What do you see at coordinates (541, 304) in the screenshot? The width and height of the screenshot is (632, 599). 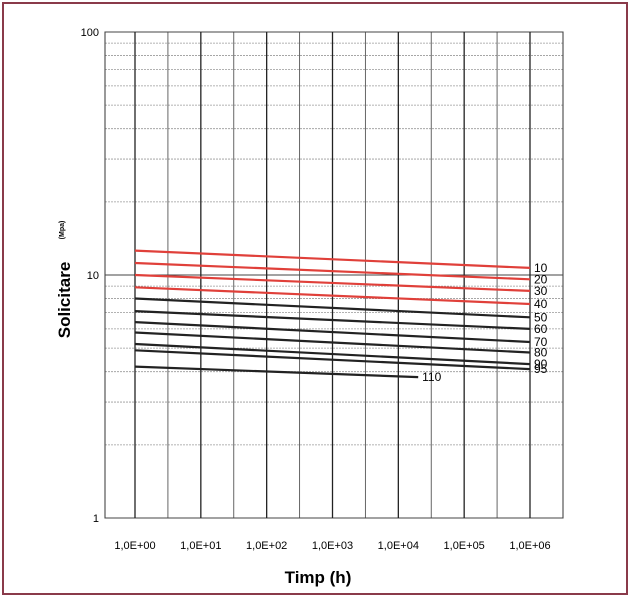 I see `series-label-40: 40` at bounding box center [541, 304].